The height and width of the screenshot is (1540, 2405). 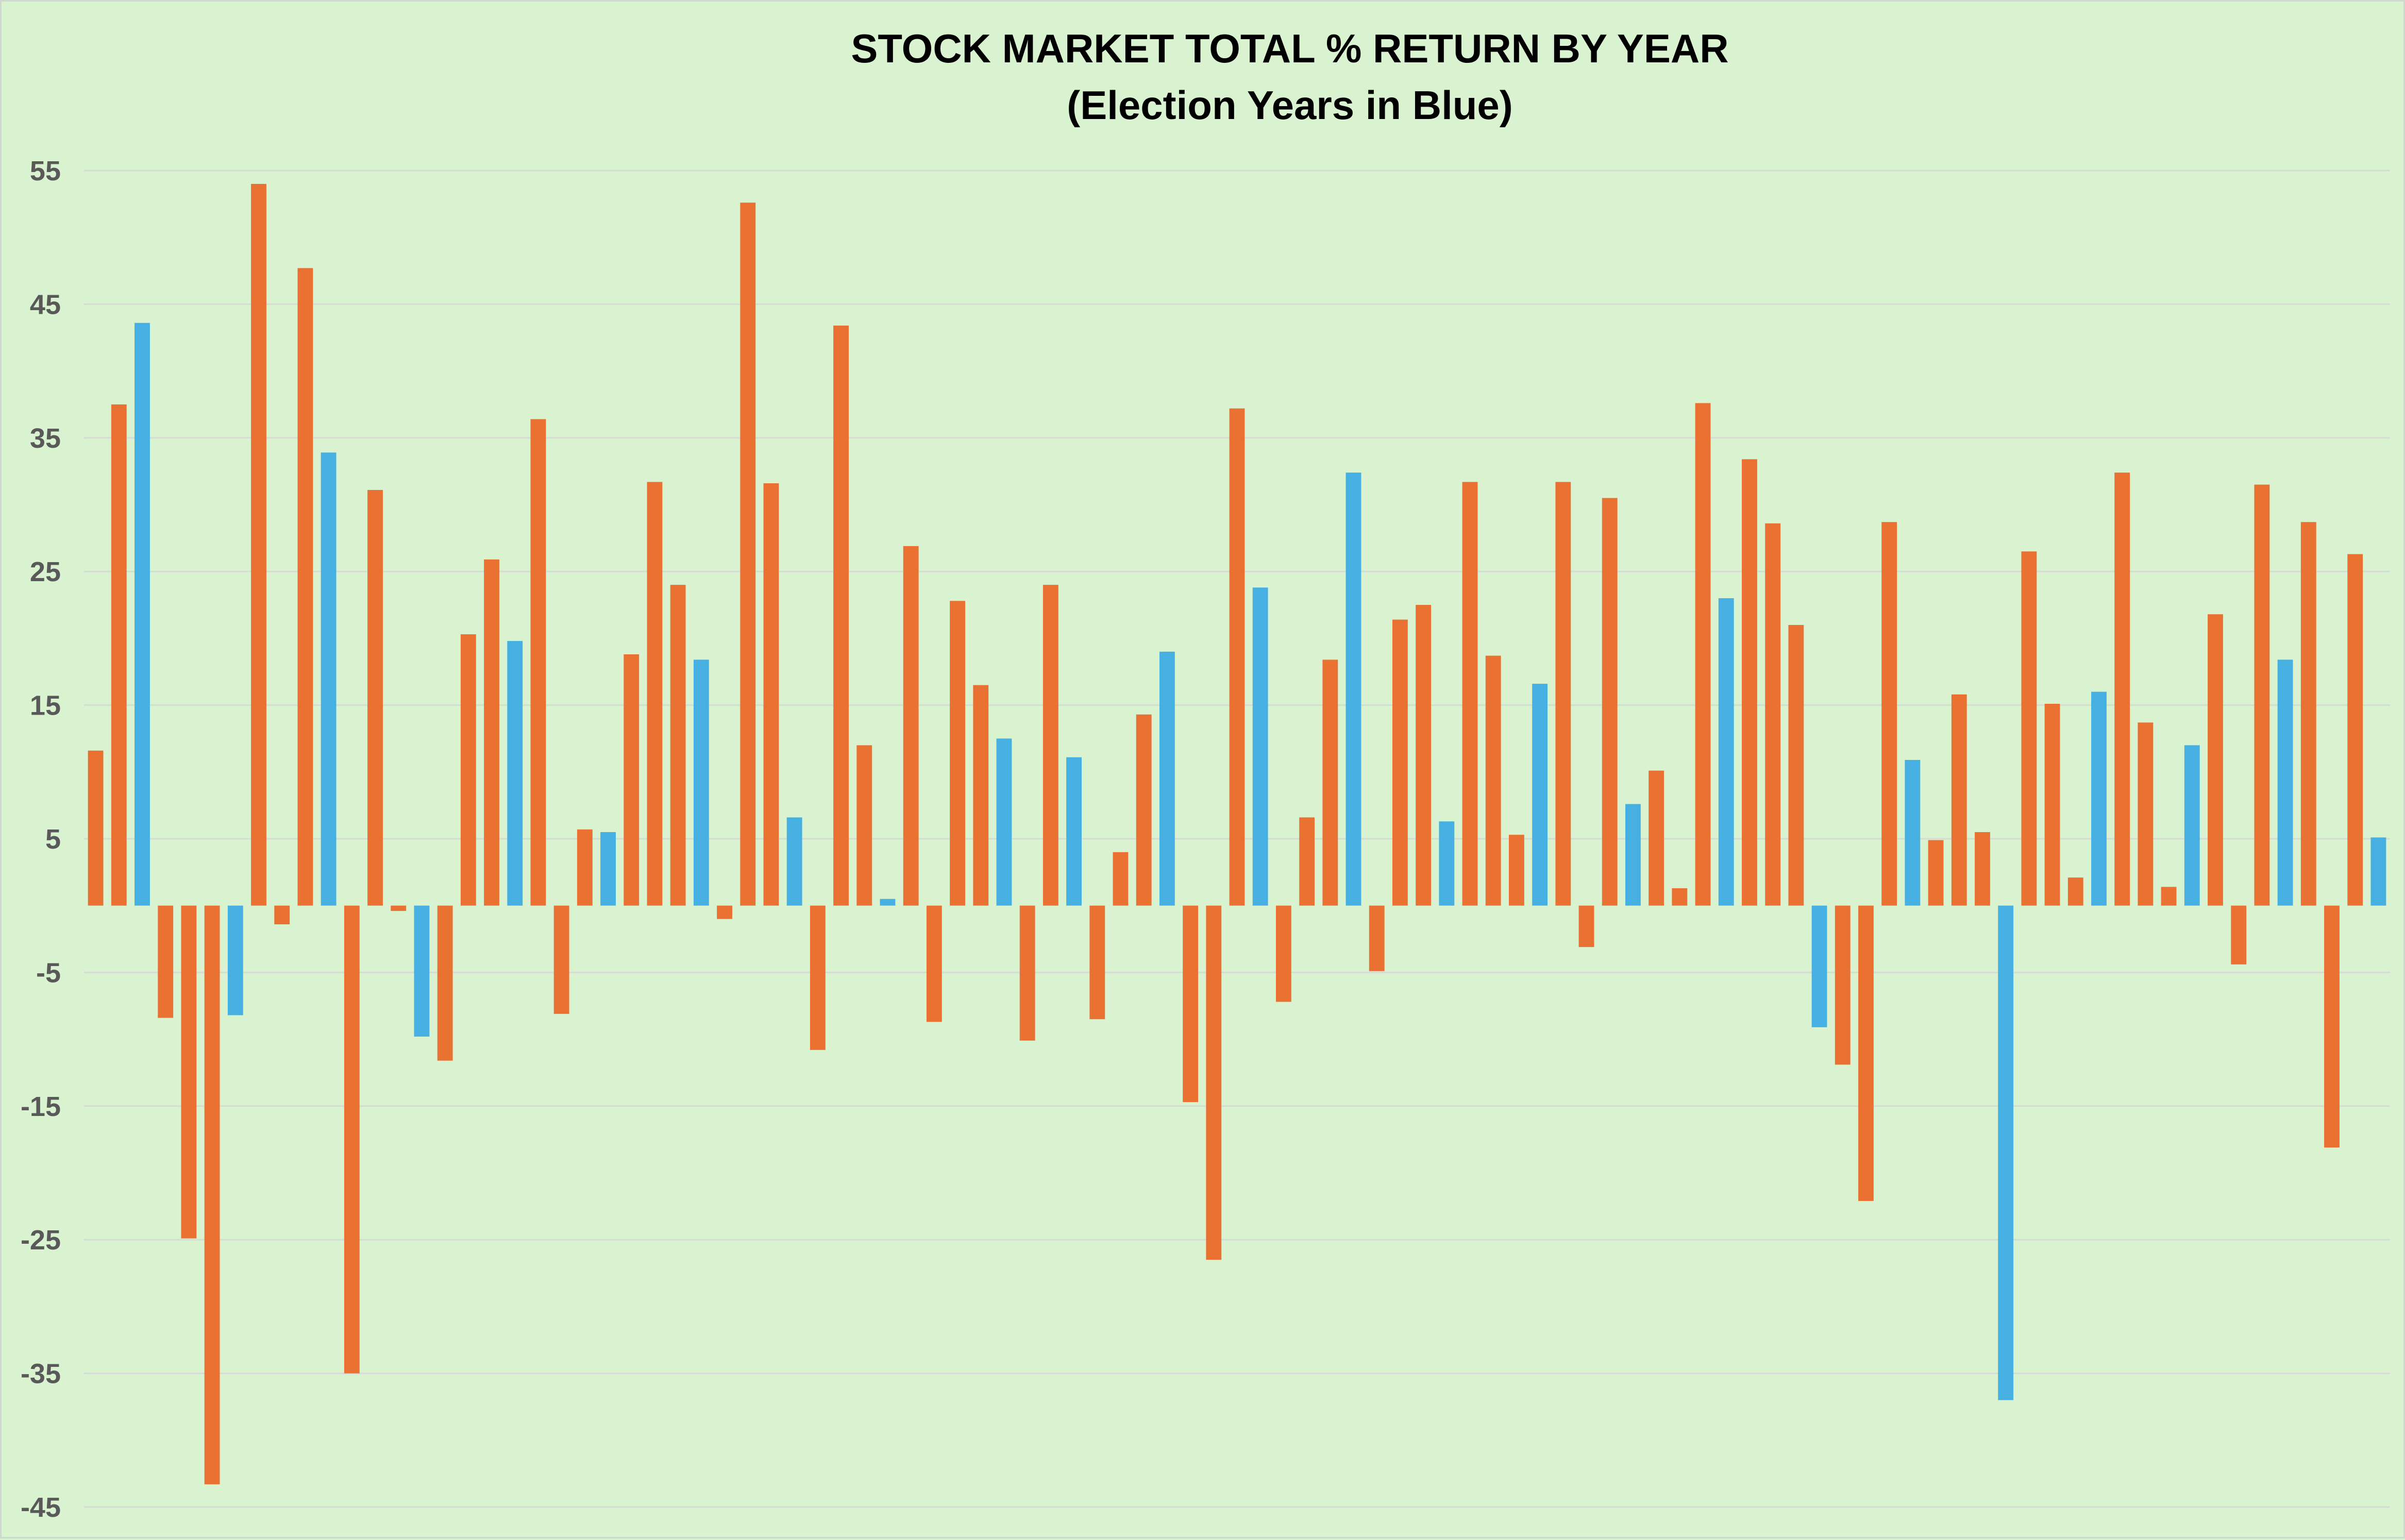 What do you see at coordinates (53, 839) in the screenshot?
I see `y-tick-label: 5` at bounding box center [53, 839].